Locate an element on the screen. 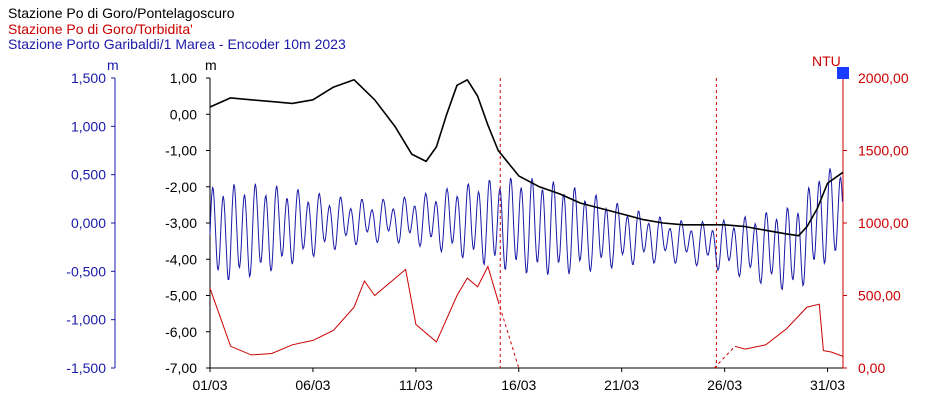 This screenshot has width=937, height=399. red-axis-unit: NTU is located at coordinates (826, 61).